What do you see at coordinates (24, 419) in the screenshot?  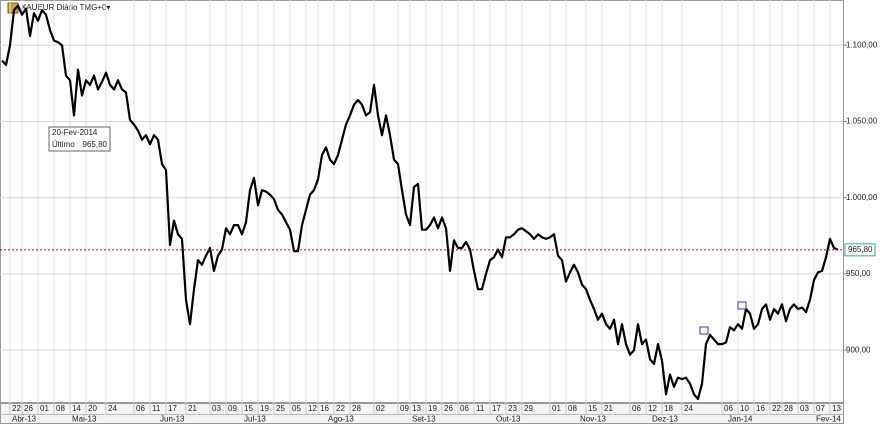 I see `month-label: Abr-13` at bounding box center [24, 419].